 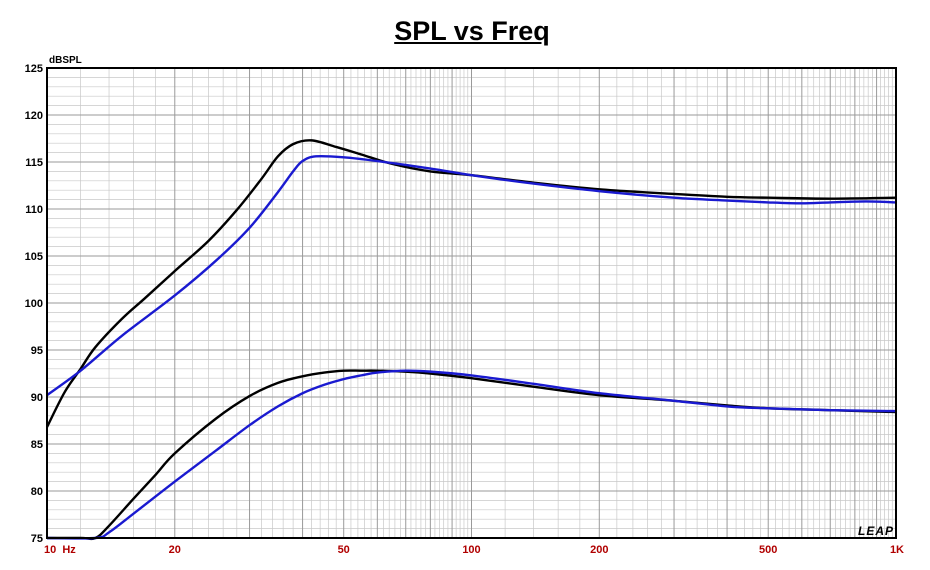 I want to click on x-tick-label: 200, so click(x=599, y=550).